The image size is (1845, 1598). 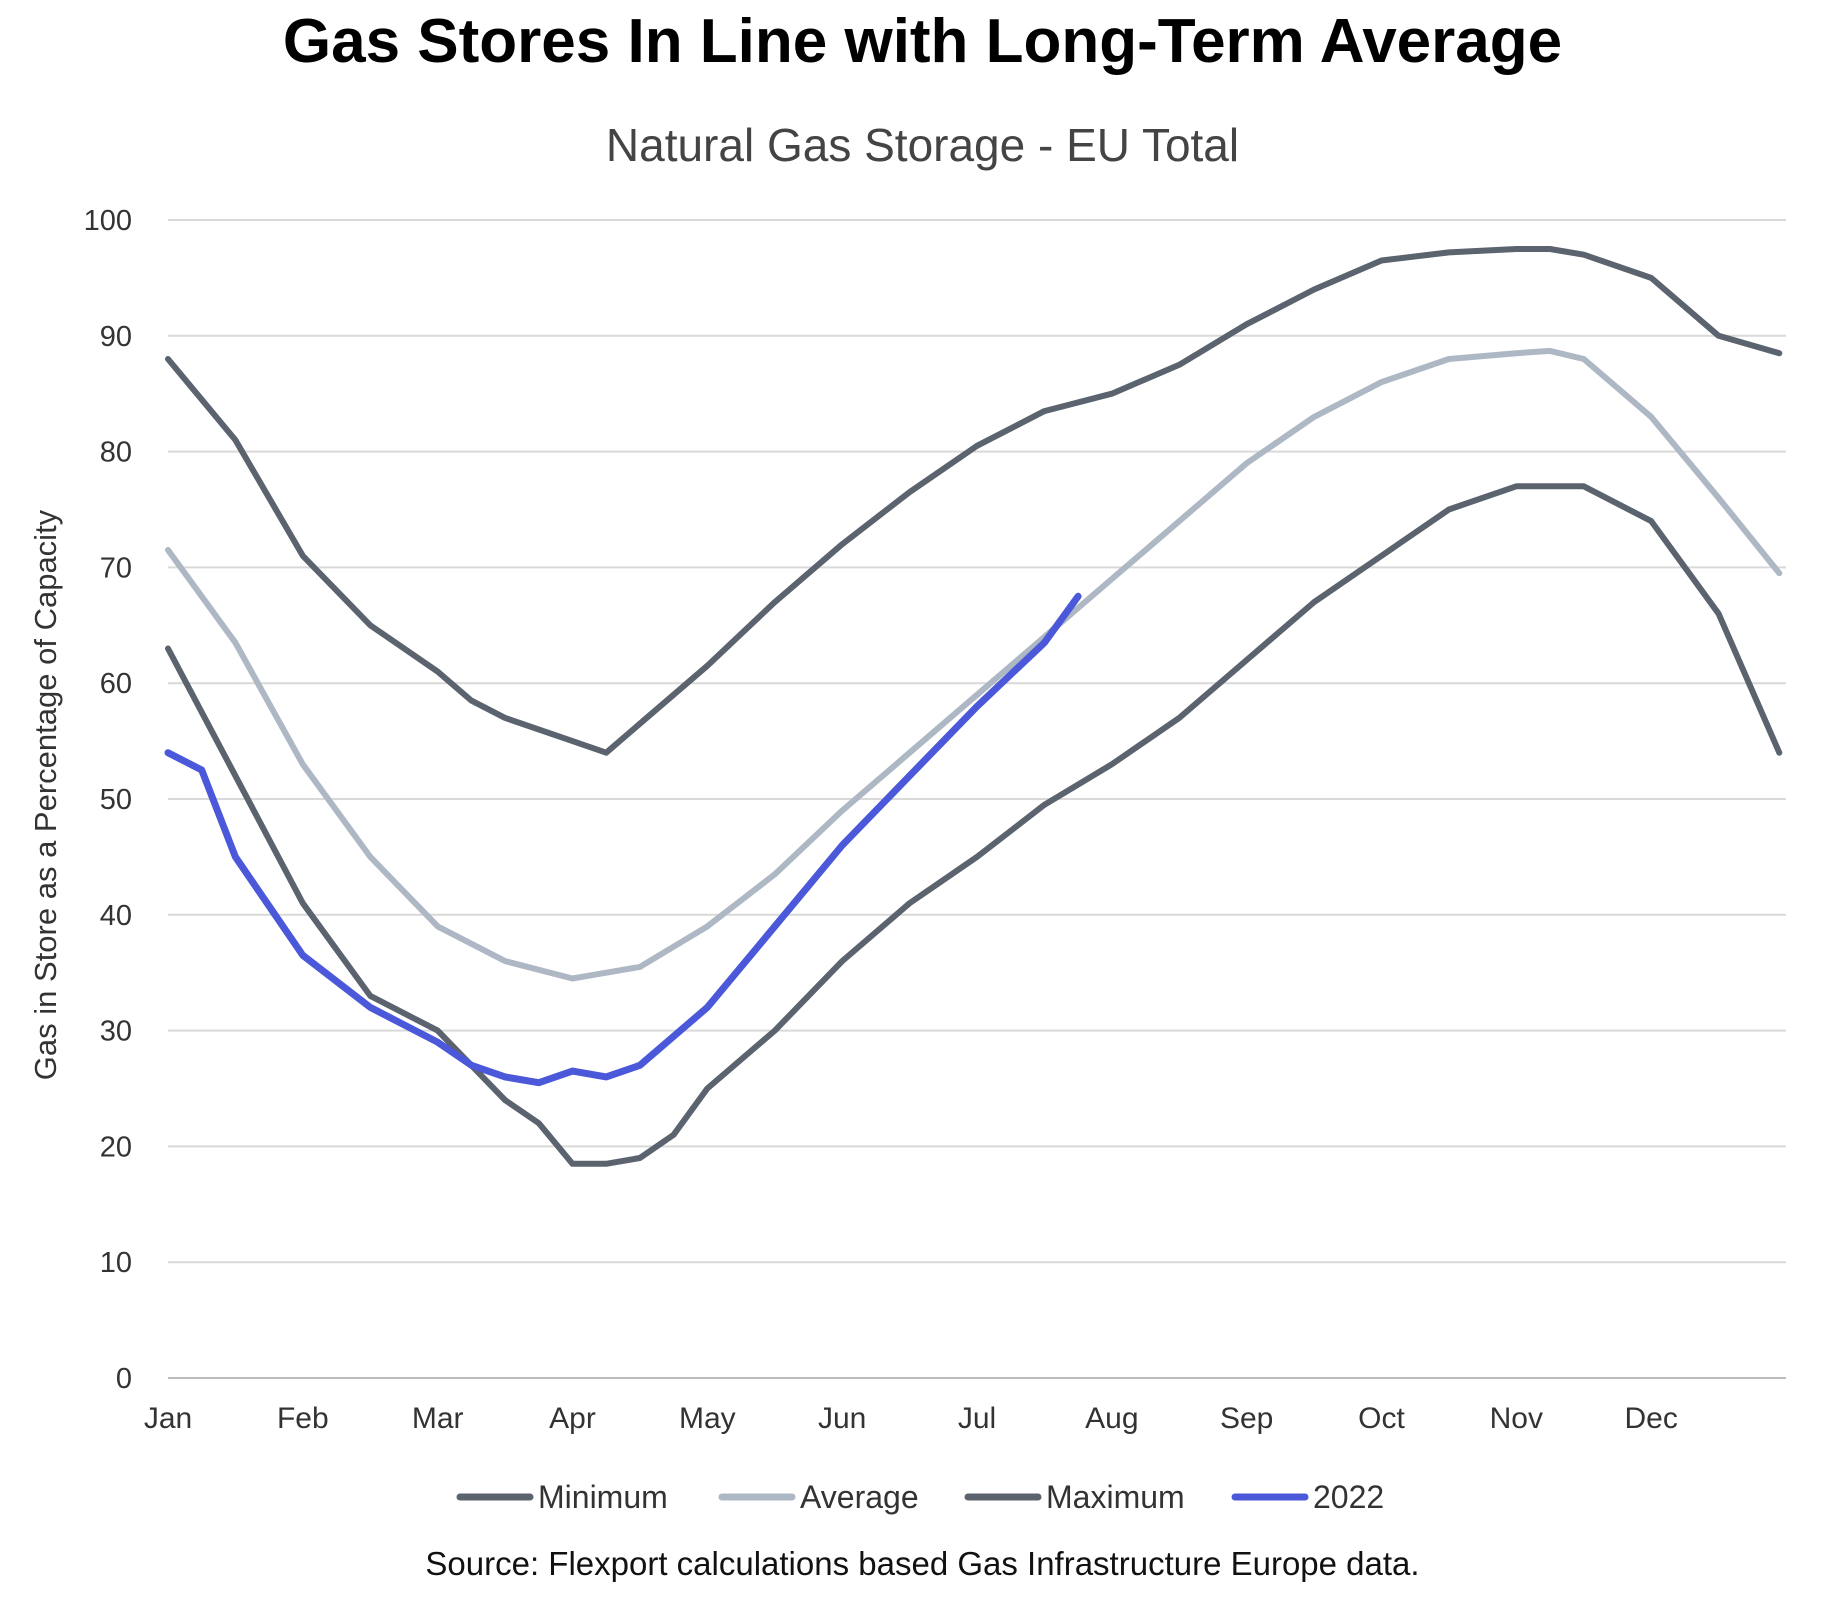 What do you see at coordinates (1650, 1418) in the screenshot?
I see `x-tick-label: Dec` at bounding box center [1650, 1418].